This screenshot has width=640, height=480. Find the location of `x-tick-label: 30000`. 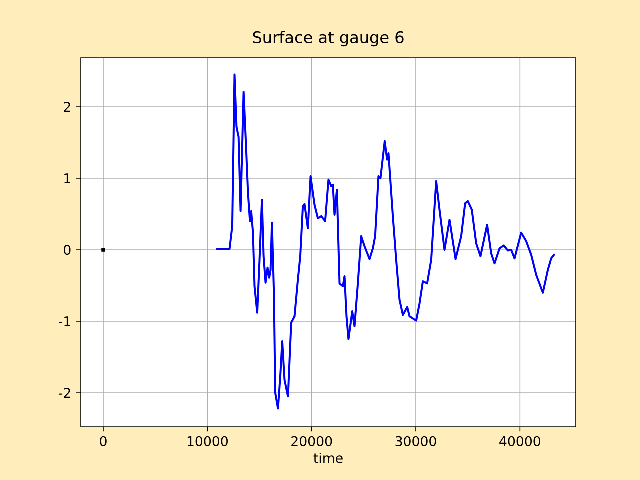

x-tick-label: 30000 is located at coordinates (416, 441).